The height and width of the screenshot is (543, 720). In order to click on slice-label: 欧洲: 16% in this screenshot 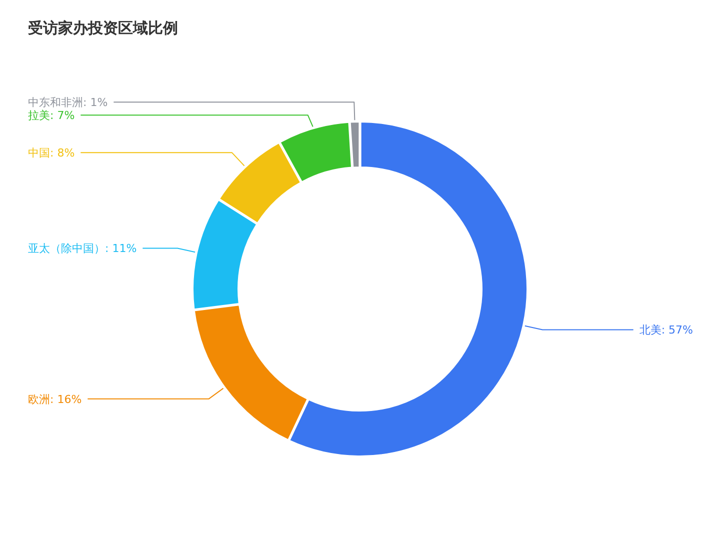, I will do `click(55, 399)`.